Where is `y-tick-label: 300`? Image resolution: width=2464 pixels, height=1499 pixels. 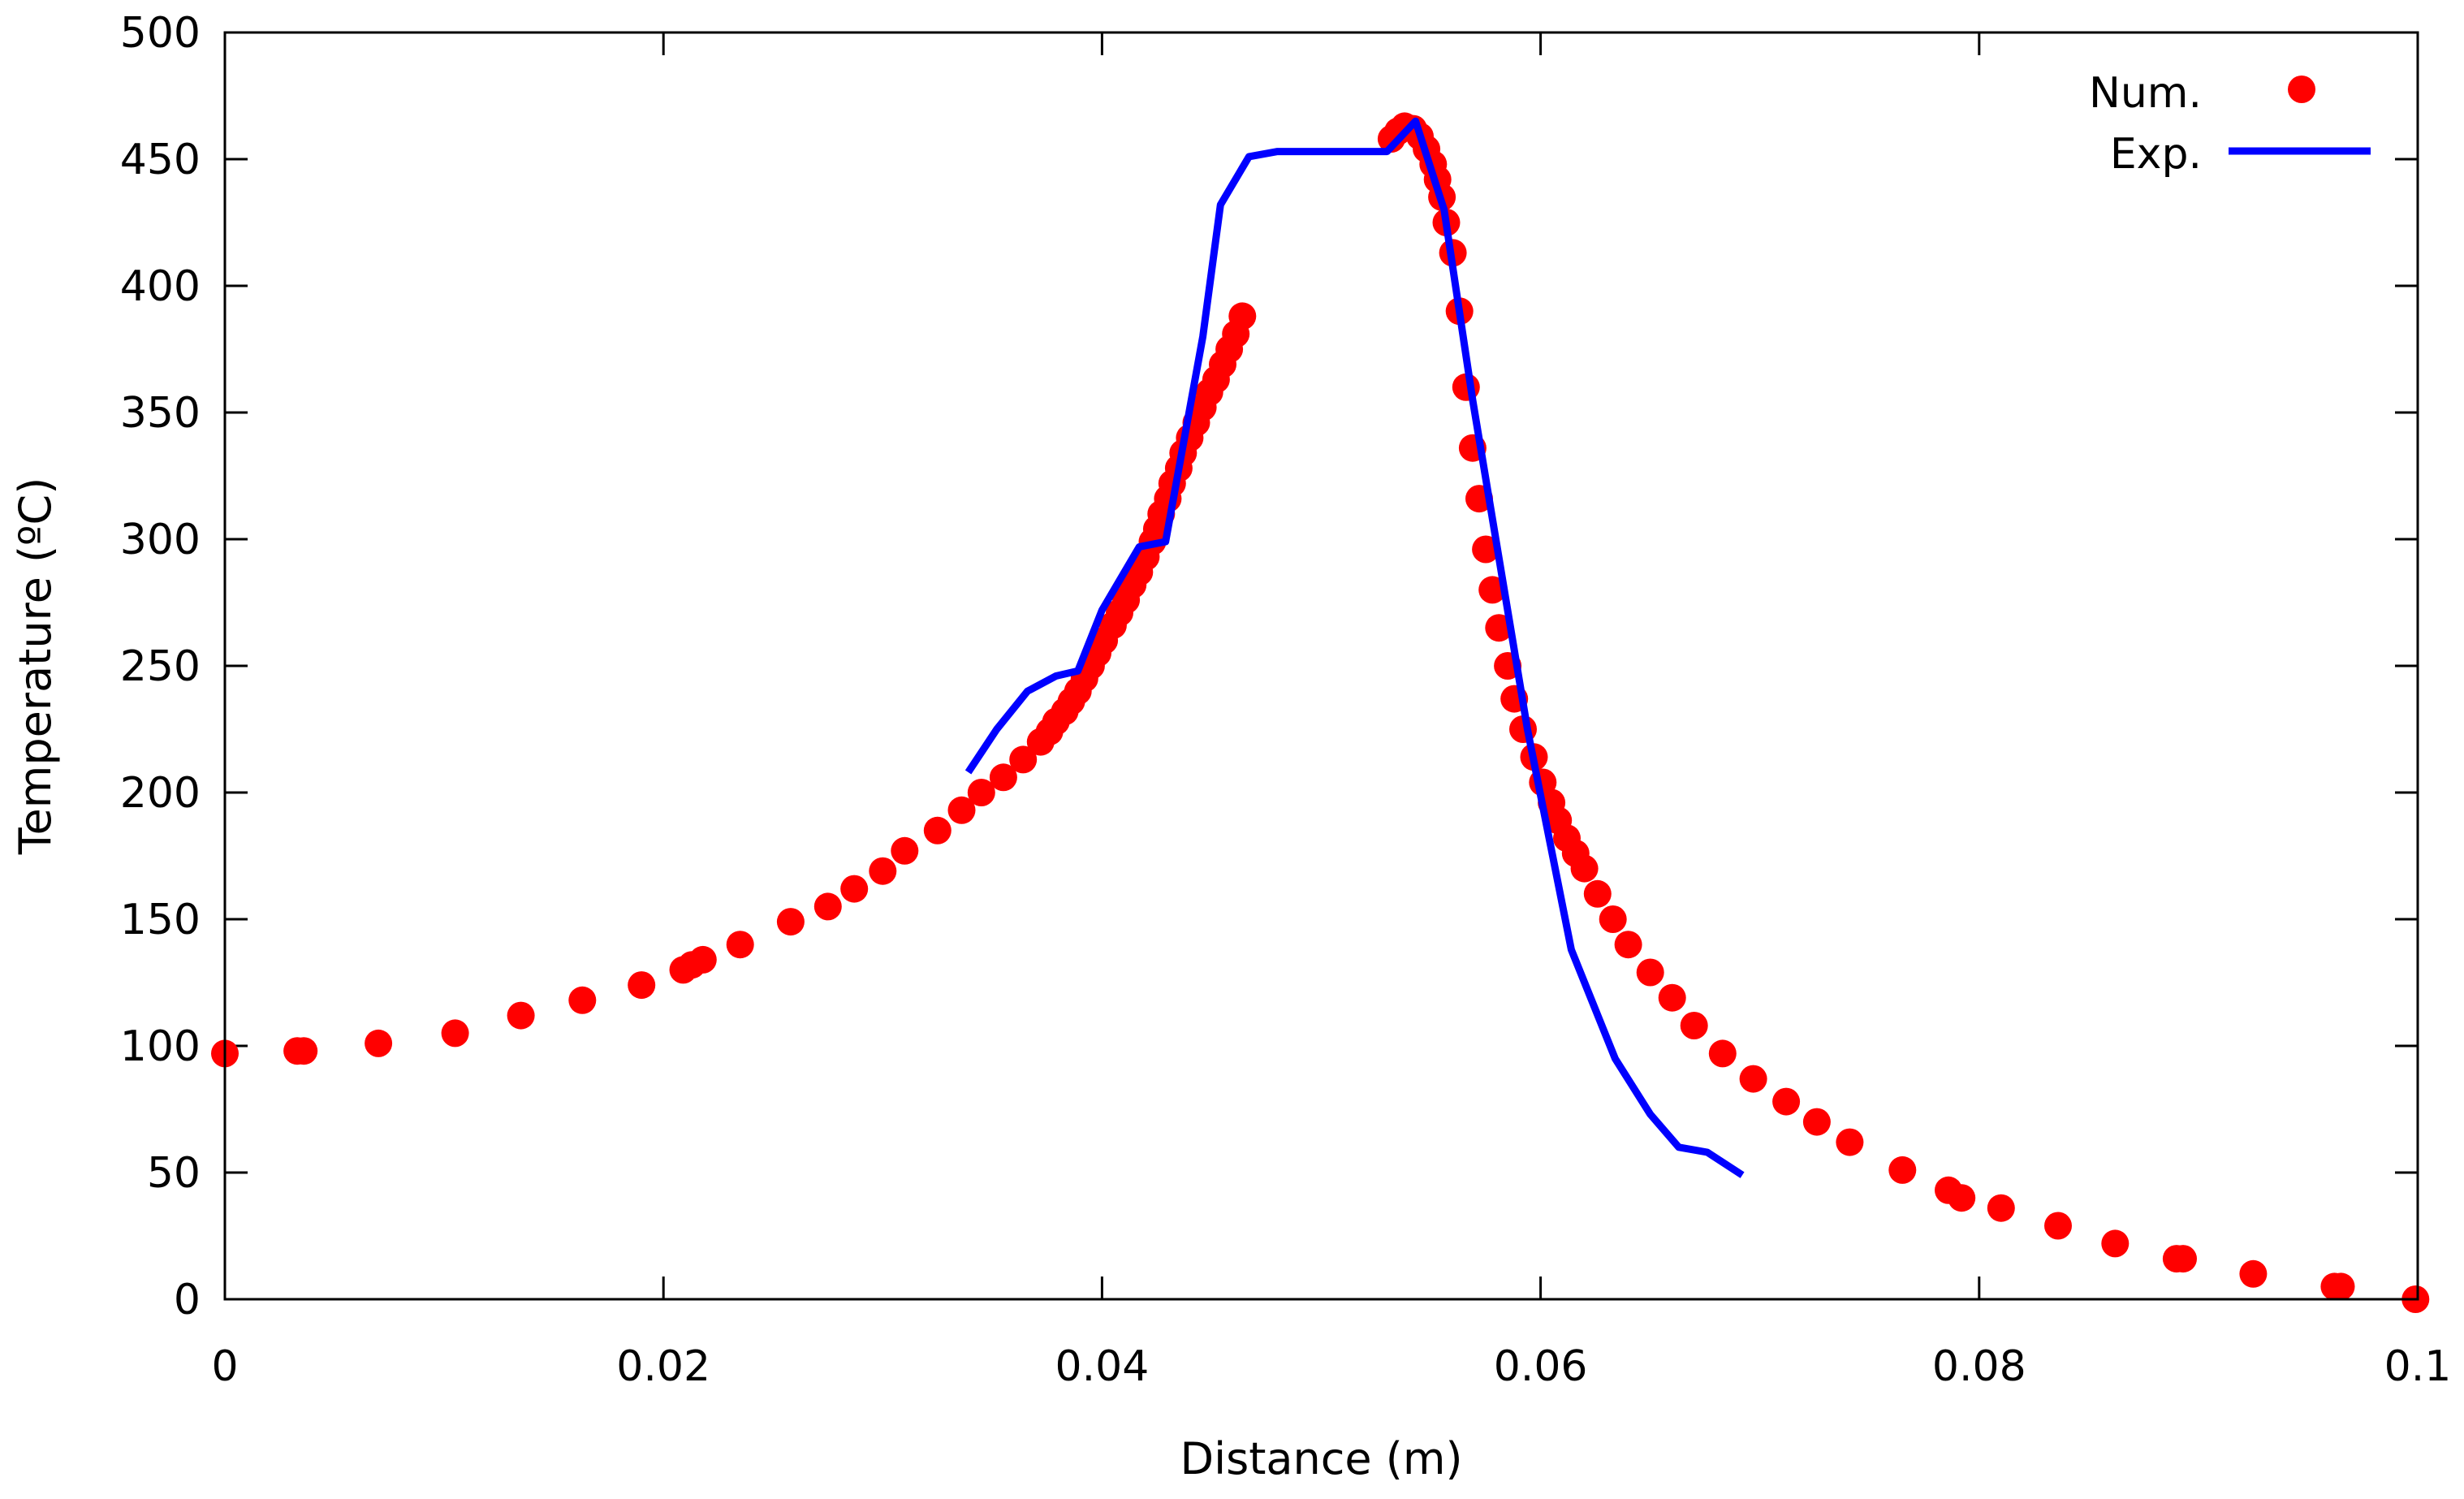 y-tick-label: 300 is located at coordinates (160, 540).